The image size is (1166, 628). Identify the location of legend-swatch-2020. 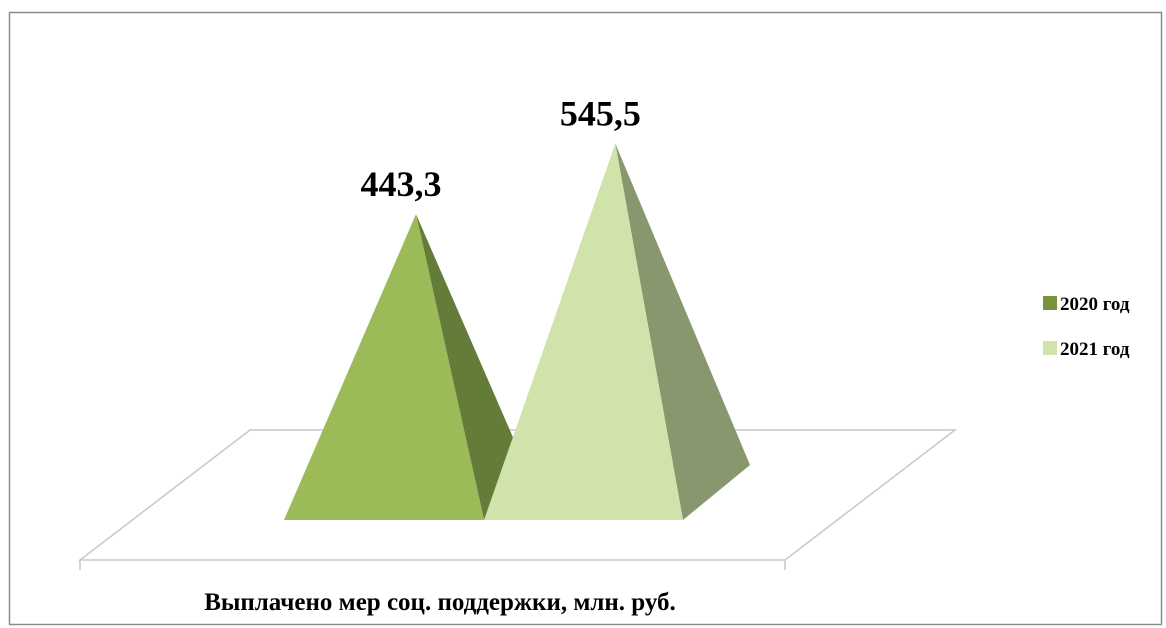
(1050, 303).